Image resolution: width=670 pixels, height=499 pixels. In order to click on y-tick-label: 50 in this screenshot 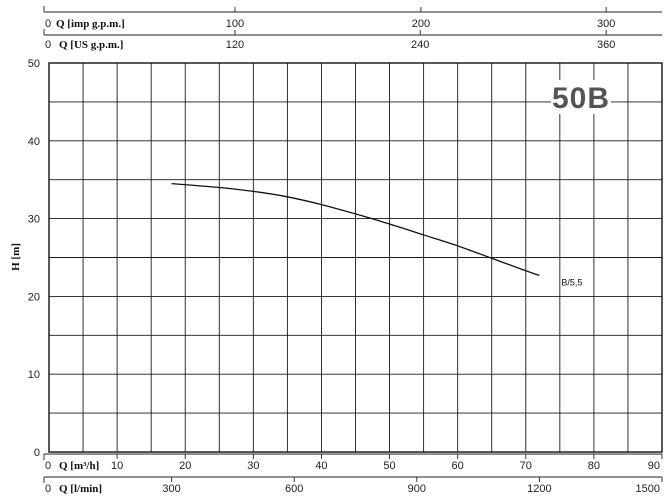, I will do `click(34, 64)`.